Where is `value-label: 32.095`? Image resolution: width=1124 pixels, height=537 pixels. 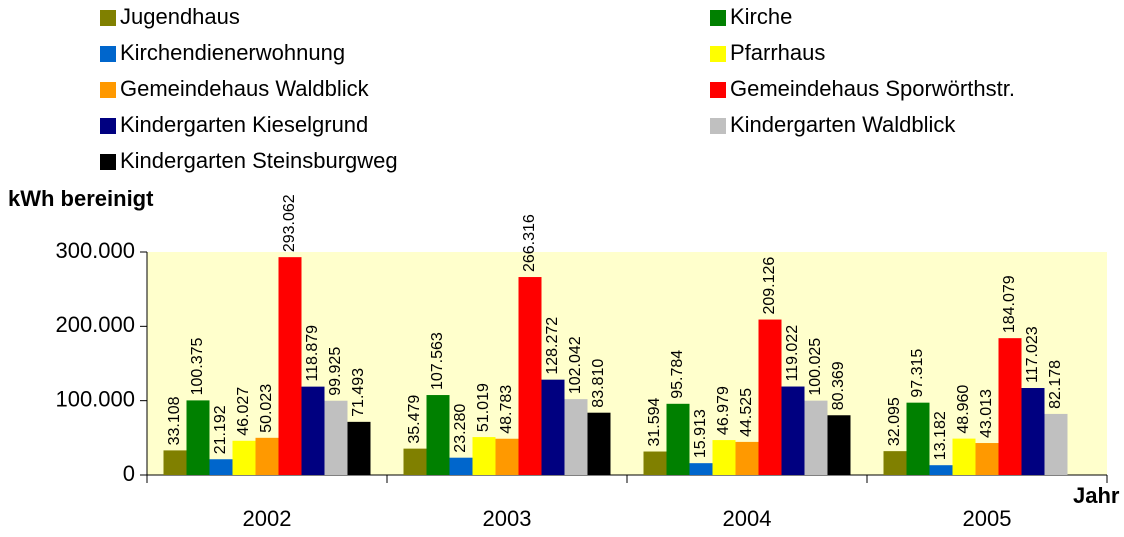
value-label: 32.095 is located at coordinates (894, 421).